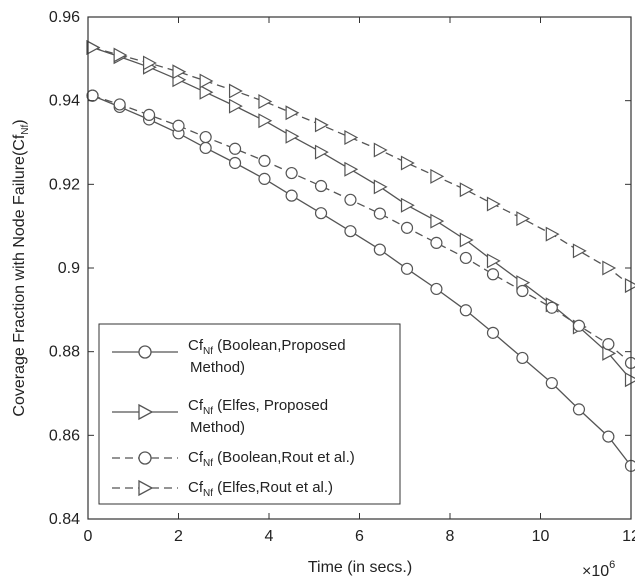  What do you see at coordinates (271, 459) in the screenshot?
I see `legend-label-boolean-rout: CfNf (Boolean,Rout et al.)` at bounding box center [271, 459].